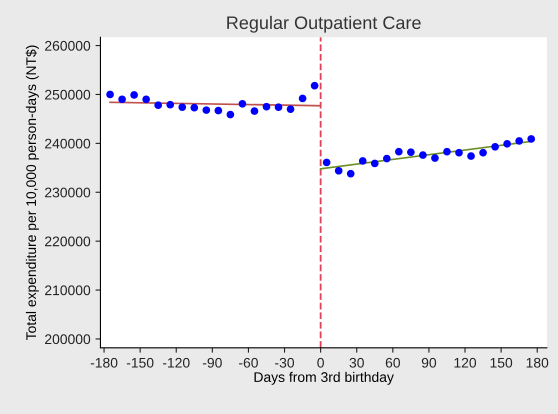  I want to click on x-tick-label: -60, so click(248, 363).